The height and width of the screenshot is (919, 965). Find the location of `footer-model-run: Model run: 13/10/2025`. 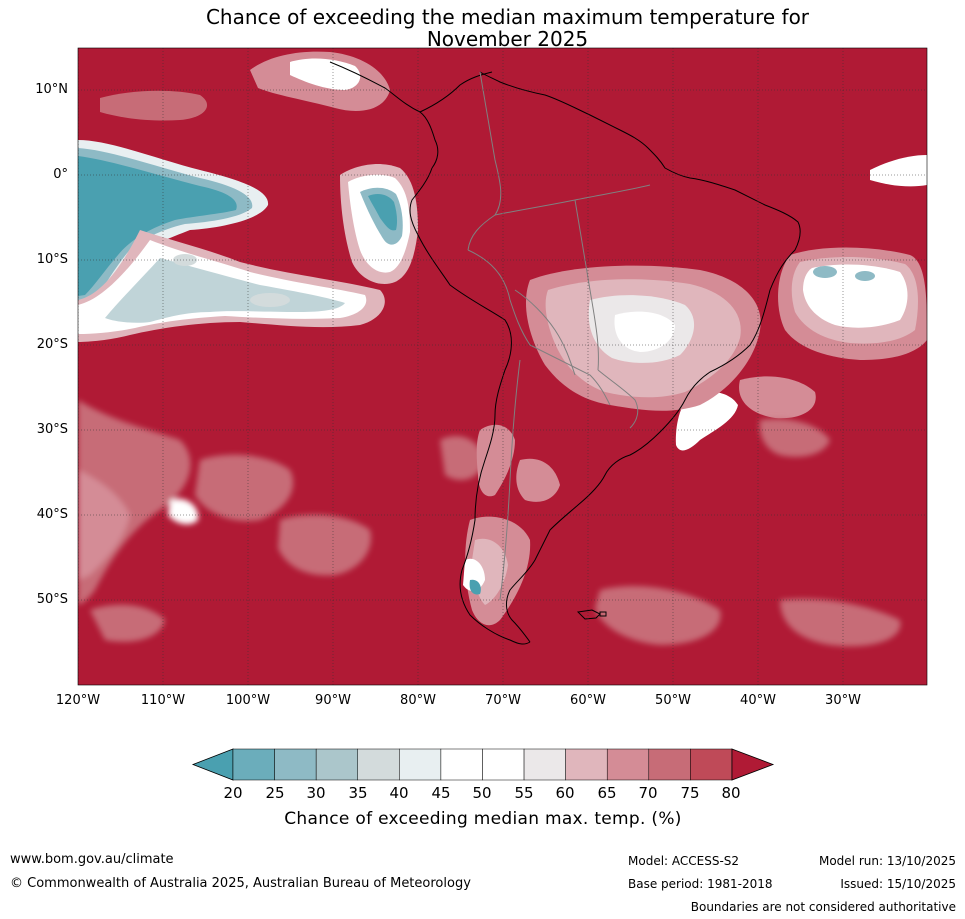

footer-model-run: Model run: 13/10/2025 is located at coordinates (887, 861).